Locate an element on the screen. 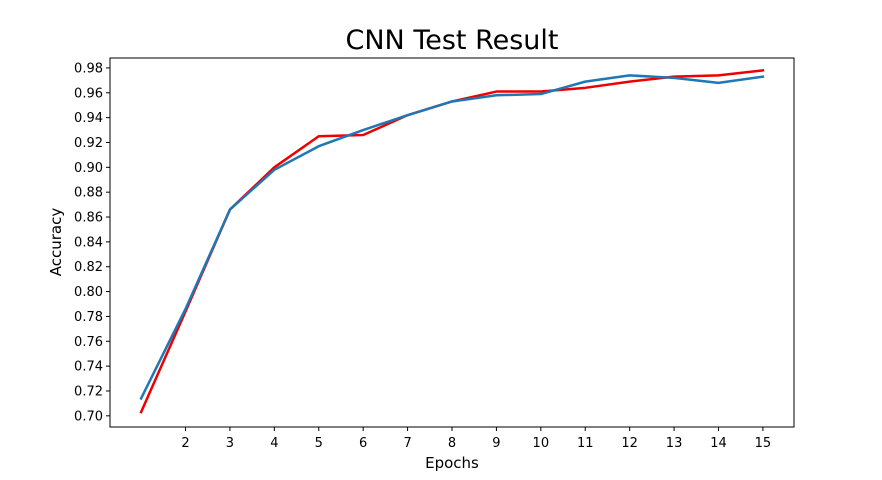 The width and height of the screenshot is (882, 480). x-tick-label: 15 is located at coordinates (763, 443).